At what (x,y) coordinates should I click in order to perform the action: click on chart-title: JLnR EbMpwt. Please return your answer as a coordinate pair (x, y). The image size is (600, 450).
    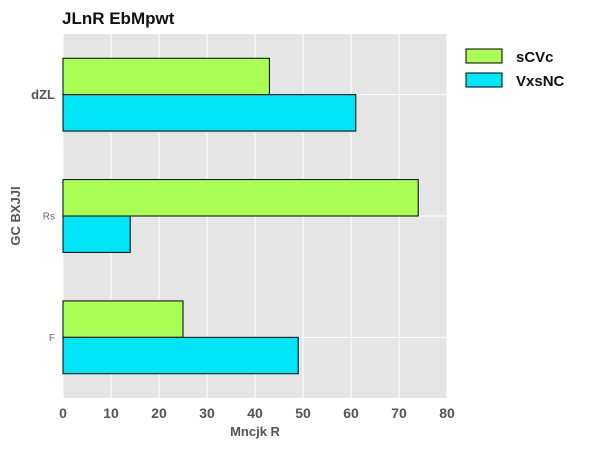
    Looking at the image, I should click on (118, 18).